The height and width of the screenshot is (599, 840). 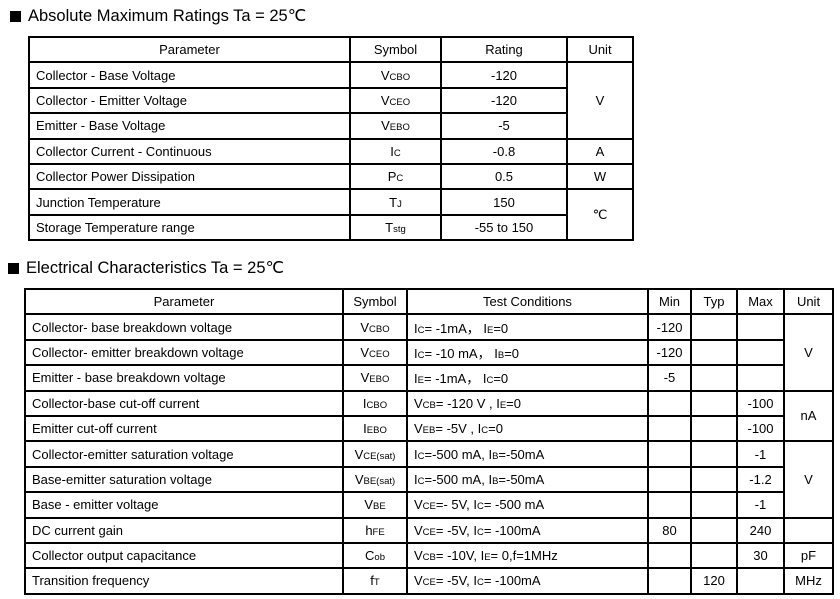 I want to click on rating-cell: -55 to 150, so click(x=504, y=227).